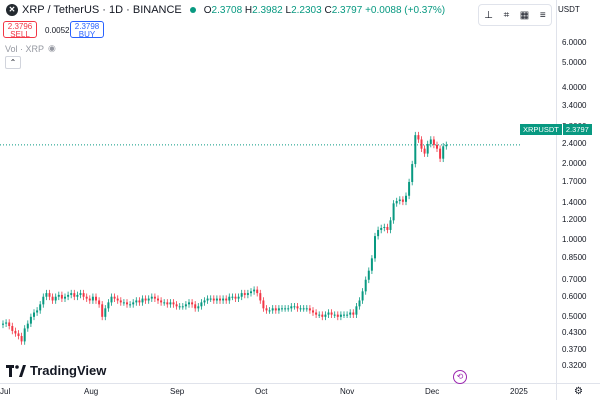  What do you see at coordinates (542, 15) in the screenshot?
I see `menu-icon: ≡` at bounding box center [542, 15].